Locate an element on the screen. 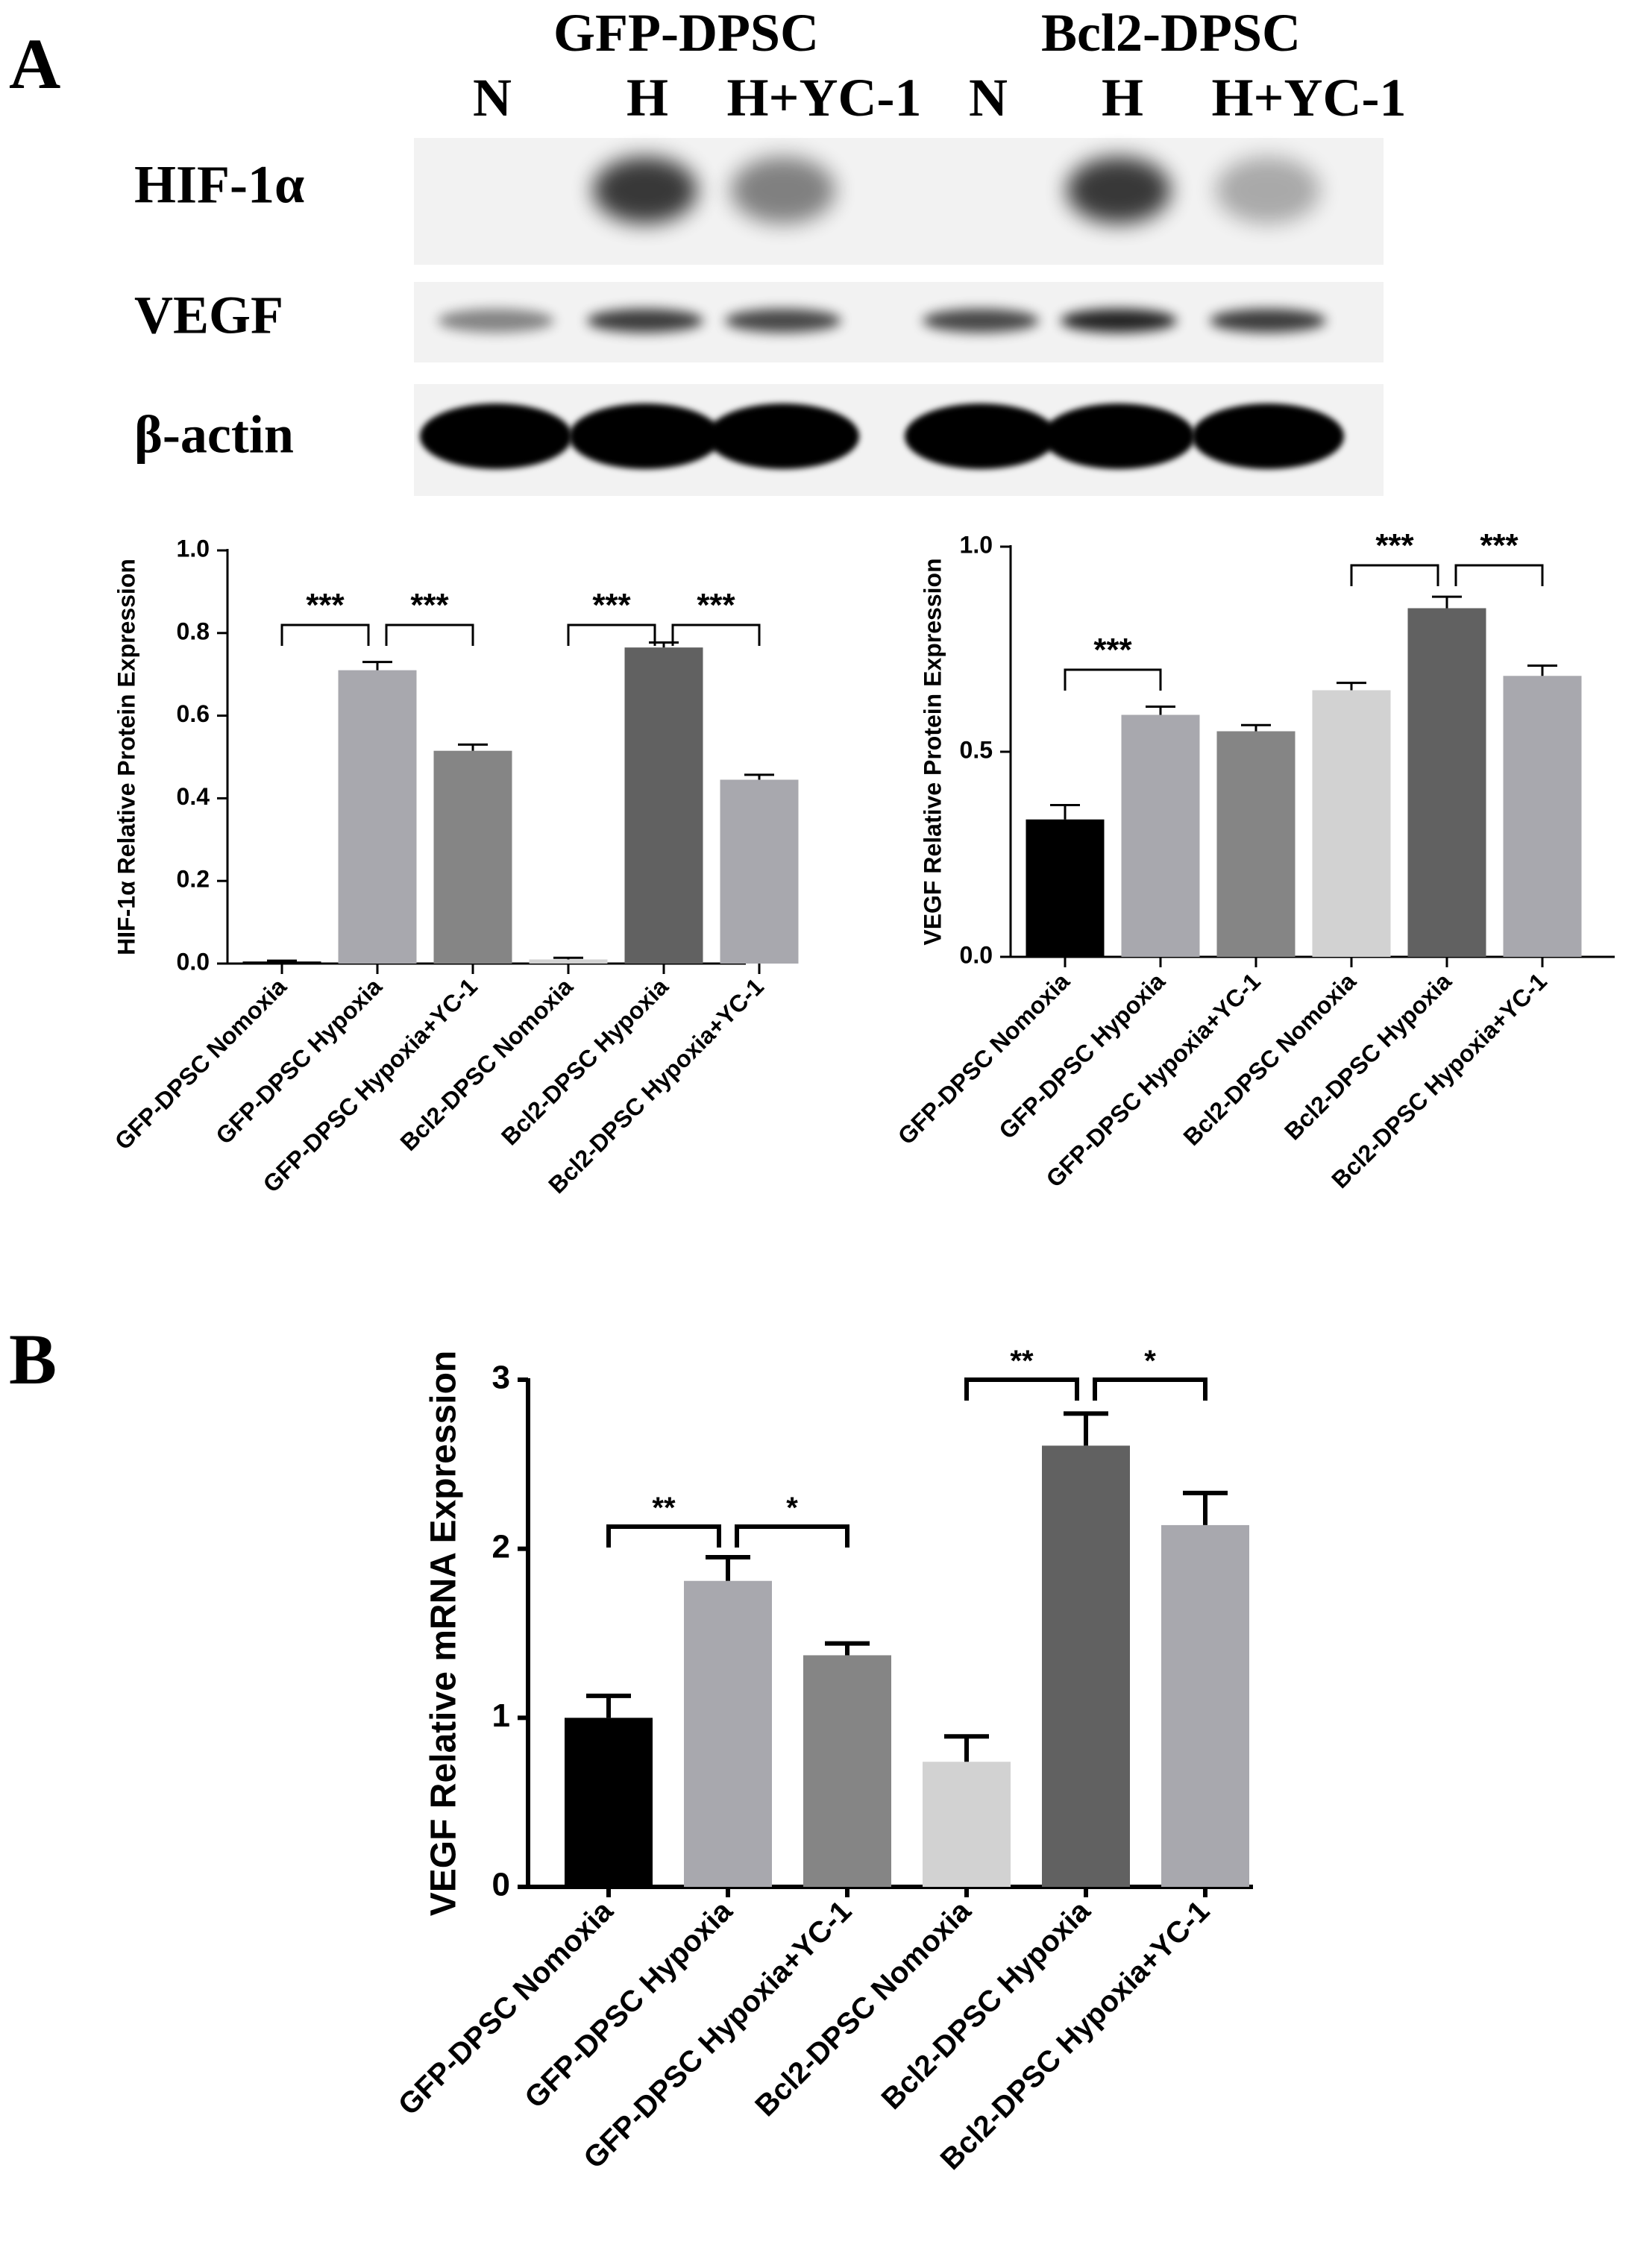 Image resolution: width=1652 pixels, height=2262 pixels. blot-row-label: β-actin is located at coordinates (214, 435).